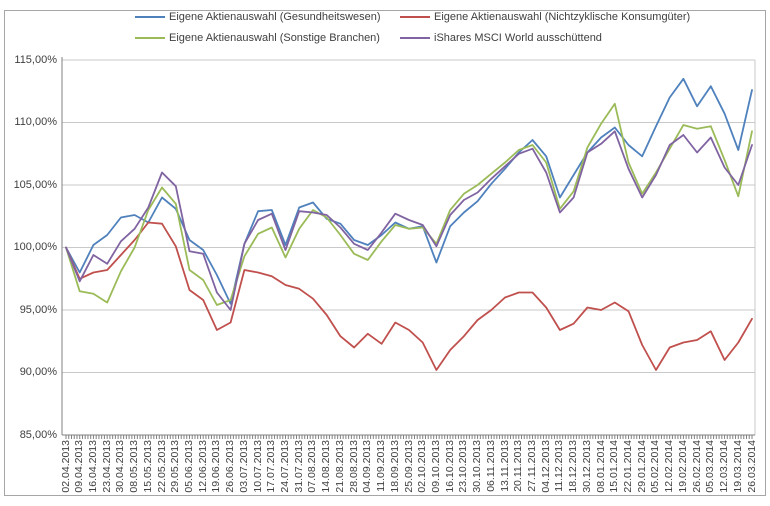  Describe the element at coordinates (312, 466) in the screenshot. I see `x-axis-label: 07.08.2013` at that location.